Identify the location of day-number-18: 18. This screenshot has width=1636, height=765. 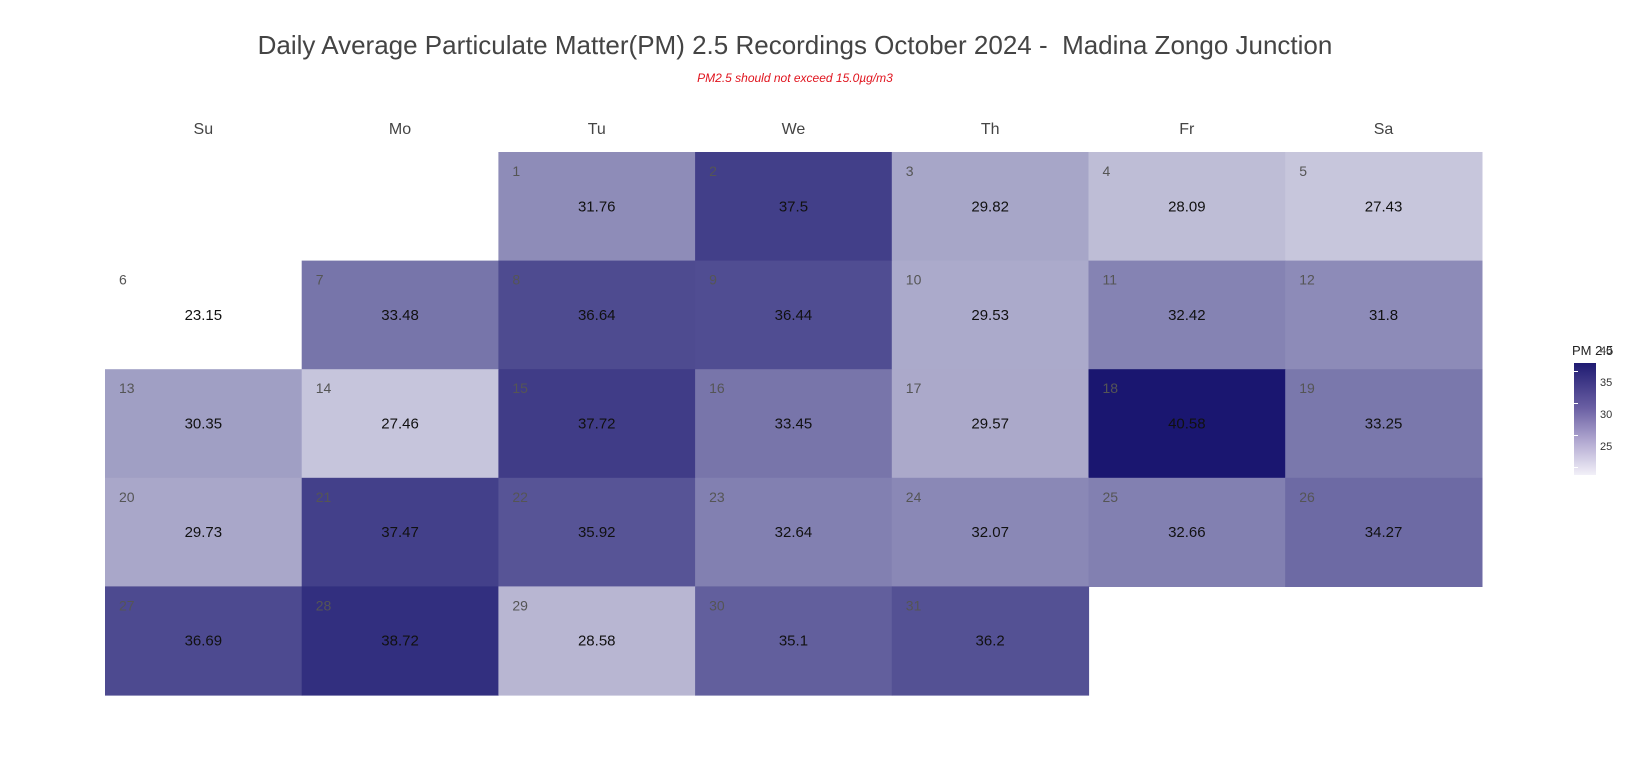
(1111, 388).